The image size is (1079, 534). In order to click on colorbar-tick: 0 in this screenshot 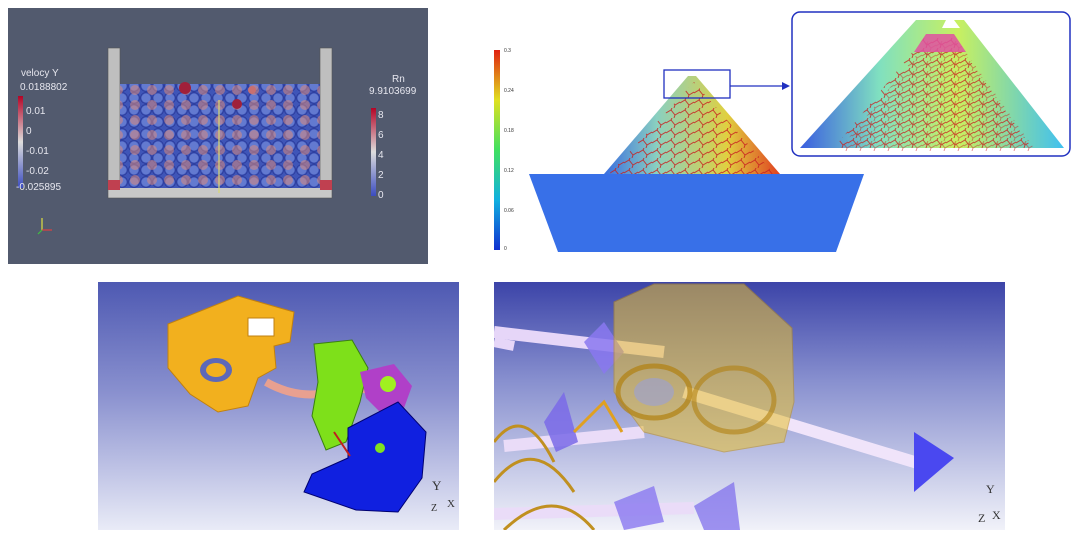, I will do `click(505, 249)`.